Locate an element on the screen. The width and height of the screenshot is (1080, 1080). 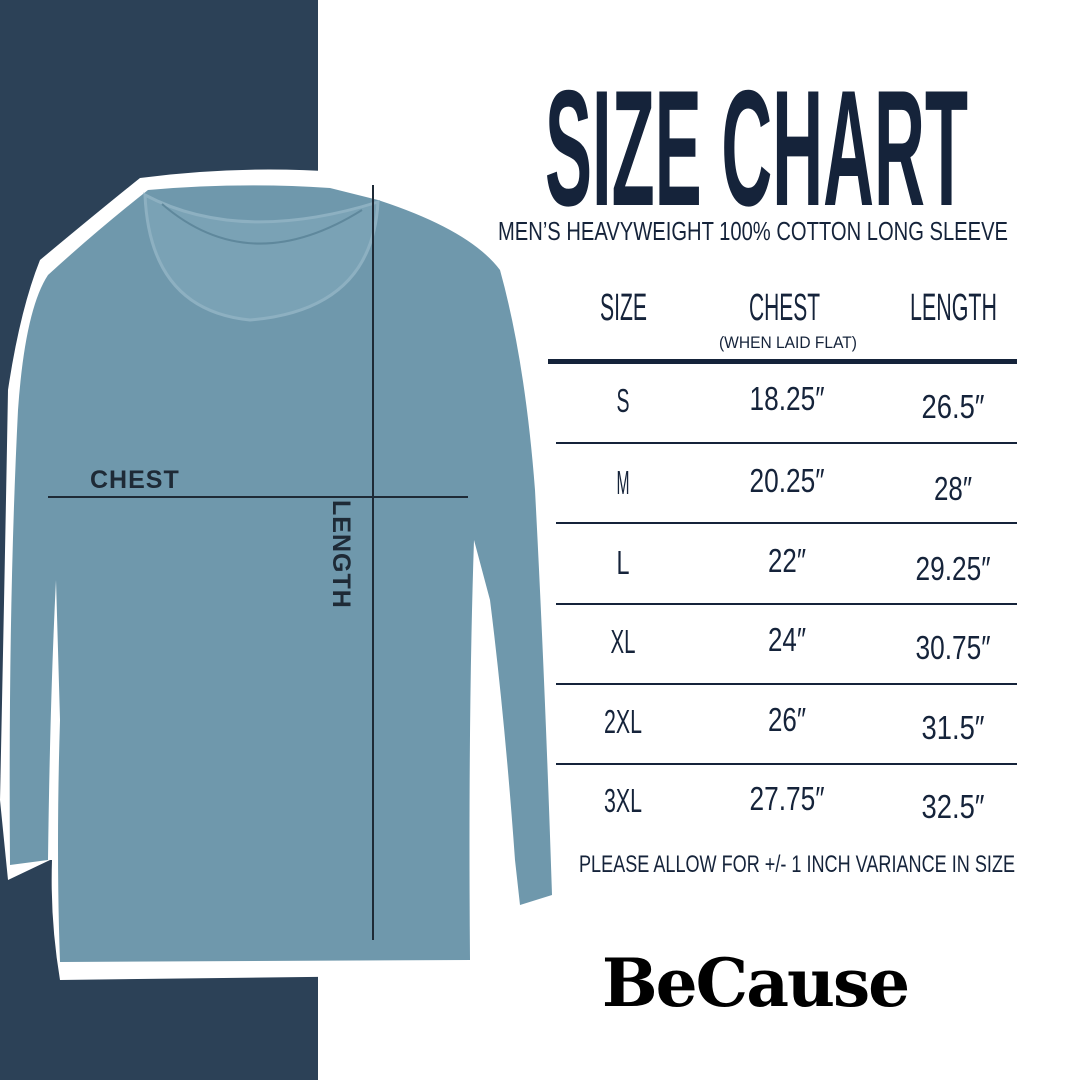
table-row: S 18.25″ 26.5″ is located at coordinates (801, 402).